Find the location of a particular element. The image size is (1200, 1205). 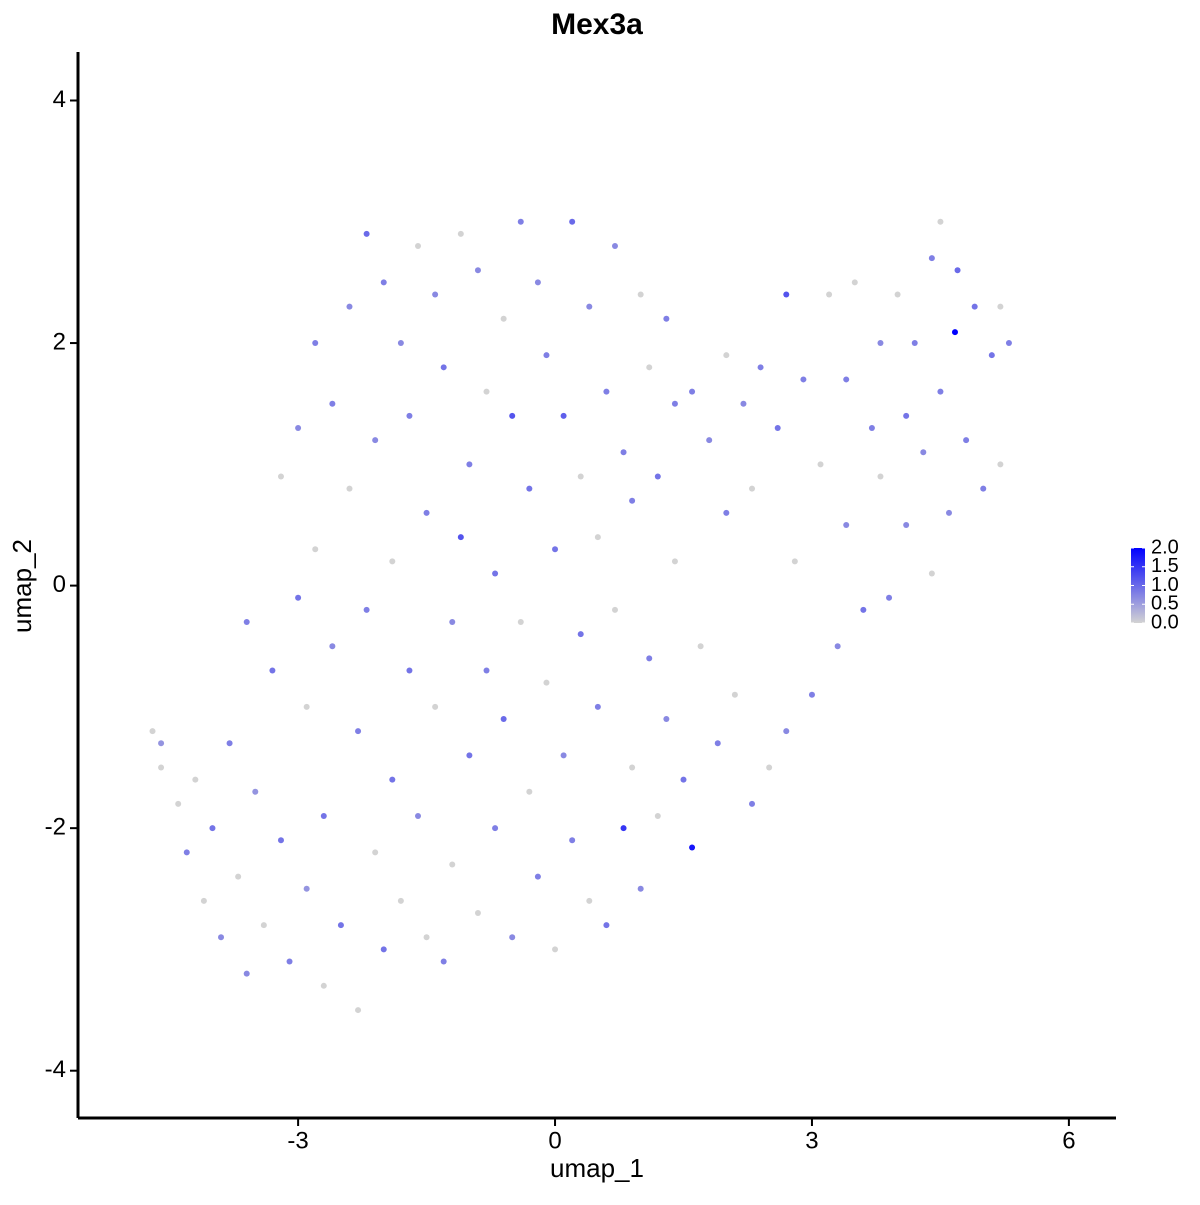

y-tick-label: 2 is located at coordinates (59, 341).